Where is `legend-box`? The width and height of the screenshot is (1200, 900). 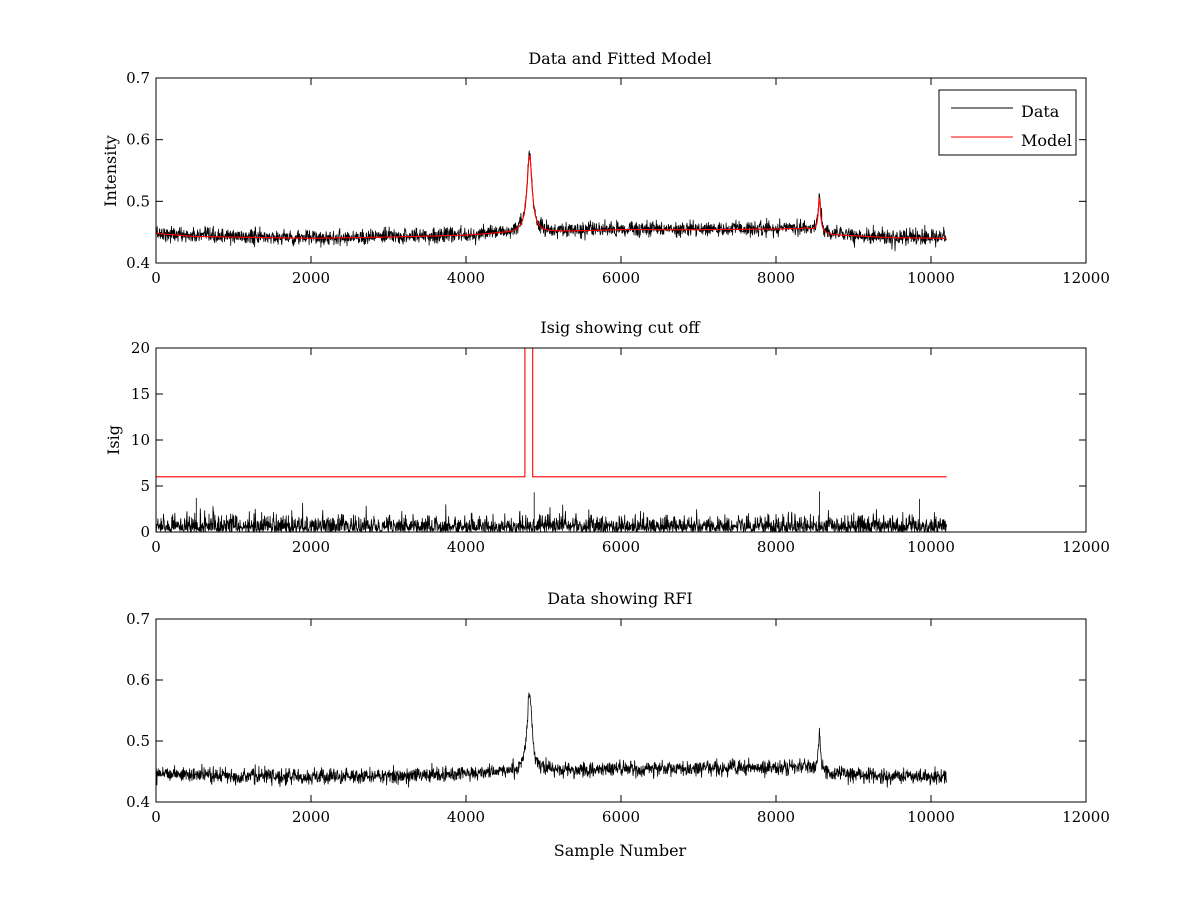 legend-box is located at coordinates (1007, 122).